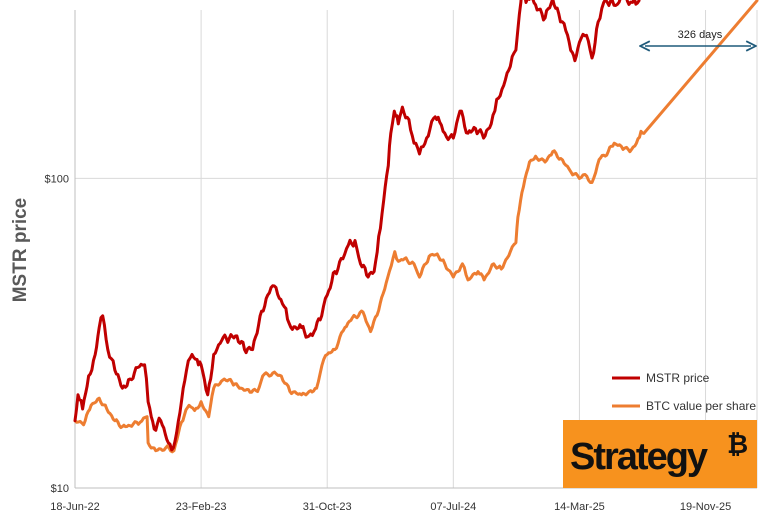 The width and height of the screenshot is (768, 524). What do you see at coordinates (737, 444) in the screenshot?
I see `bitcoin-symbol-icon: ₿` at bounding box center [737, 444].